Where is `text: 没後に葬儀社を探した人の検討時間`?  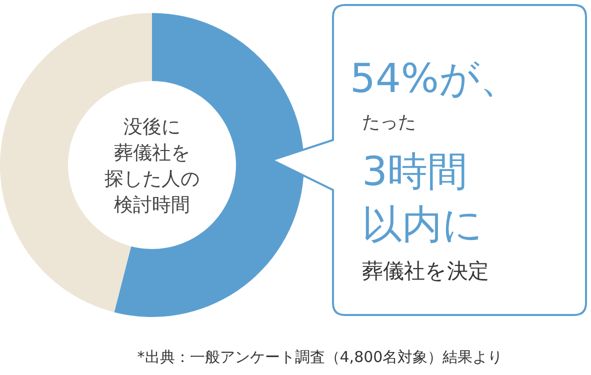
text: 没後に葬儀社を探した人の検討時間 is located at coordinates (152, 166).